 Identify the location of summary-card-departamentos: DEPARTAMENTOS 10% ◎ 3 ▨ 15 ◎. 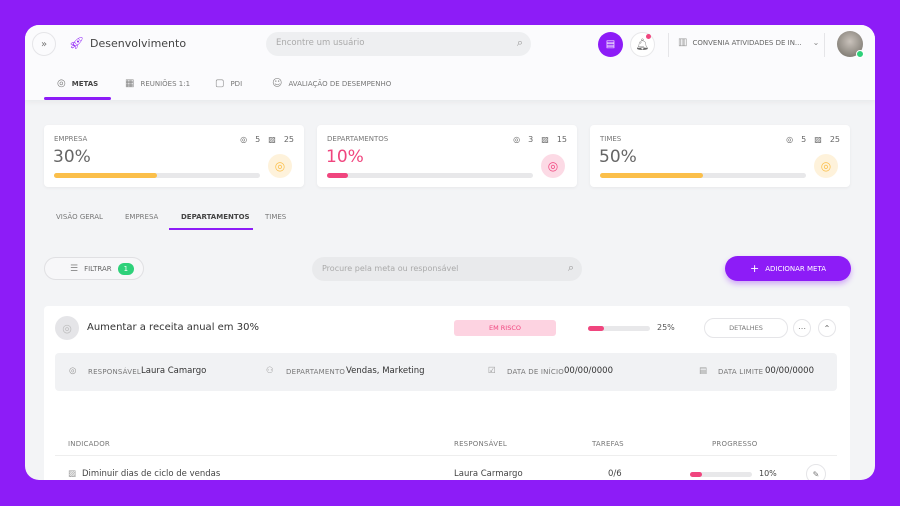
(447, 156).